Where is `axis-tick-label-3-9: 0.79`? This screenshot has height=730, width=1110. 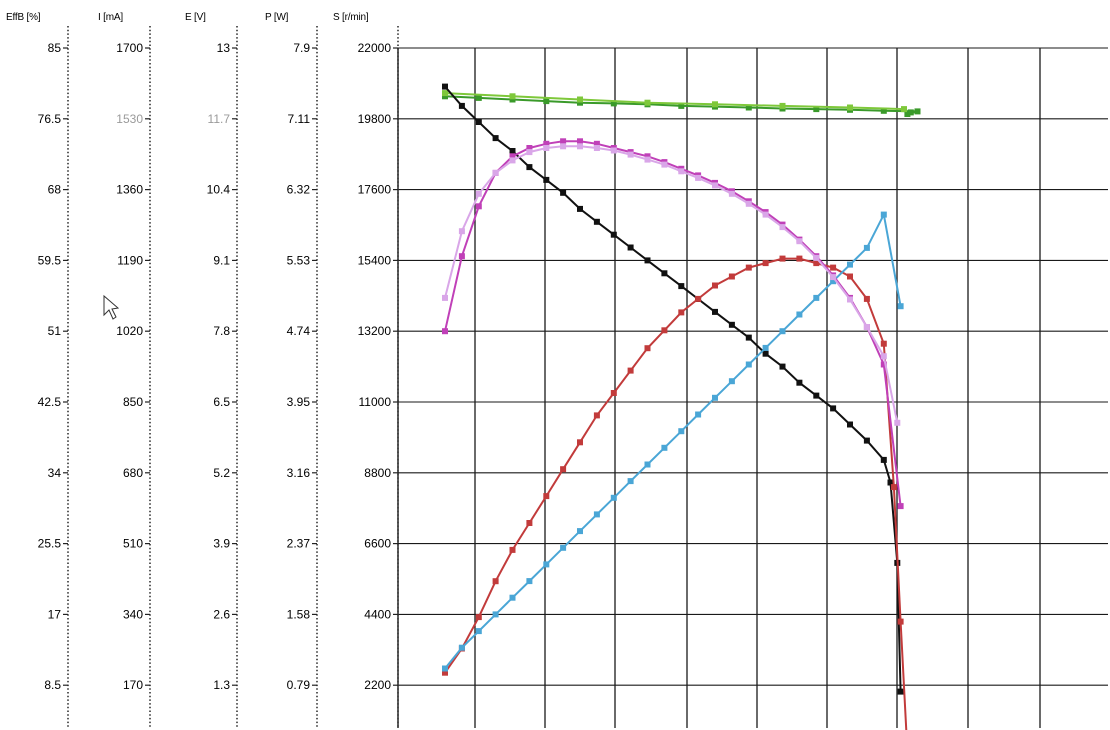
axis-tick-label-3-9: 0.79 is located at coordinates (299, 685).